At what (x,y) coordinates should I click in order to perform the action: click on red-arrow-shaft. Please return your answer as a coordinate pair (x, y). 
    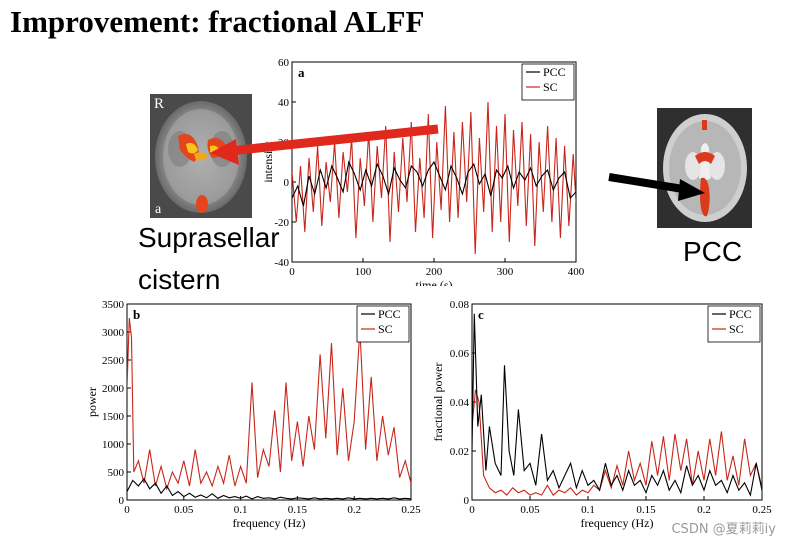
    Looking at the image, I should click on (334, 140).